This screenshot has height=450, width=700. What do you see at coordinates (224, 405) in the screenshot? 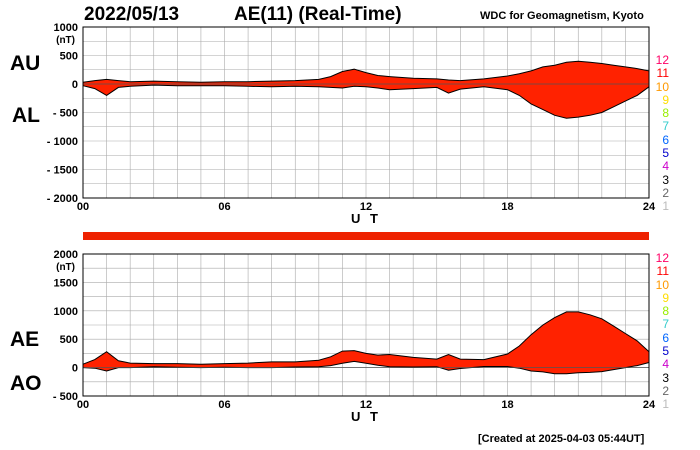
I see `panel-bottom-x-tick-label: 06` at bounding box center [224, 405].